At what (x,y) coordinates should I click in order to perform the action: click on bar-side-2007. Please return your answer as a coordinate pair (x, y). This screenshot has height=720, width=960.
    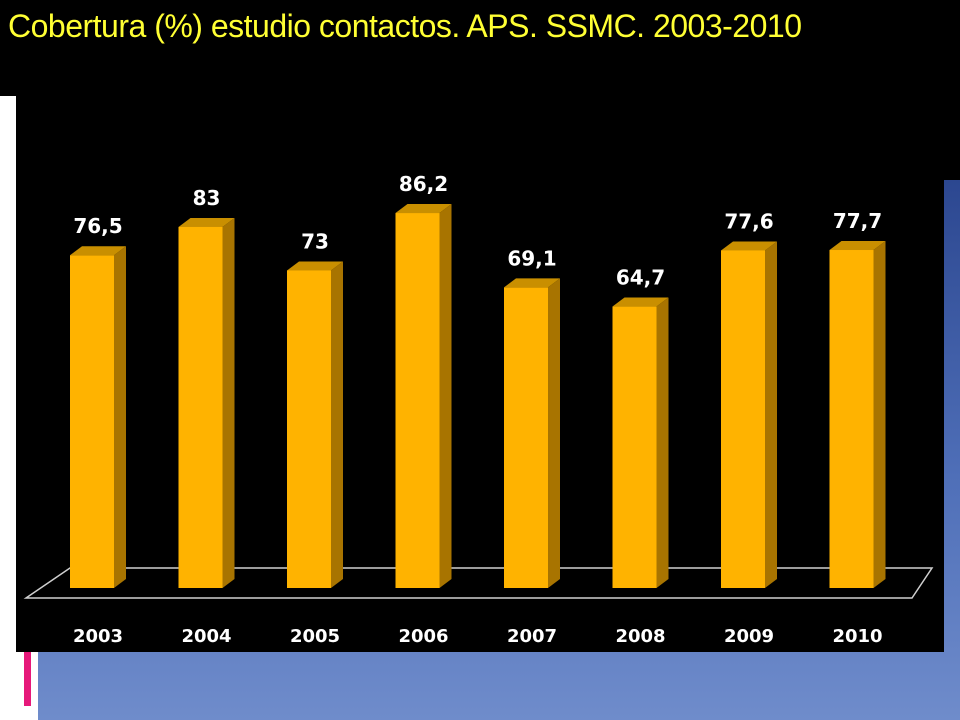
    Looking at the image, I should click on (554, 433).